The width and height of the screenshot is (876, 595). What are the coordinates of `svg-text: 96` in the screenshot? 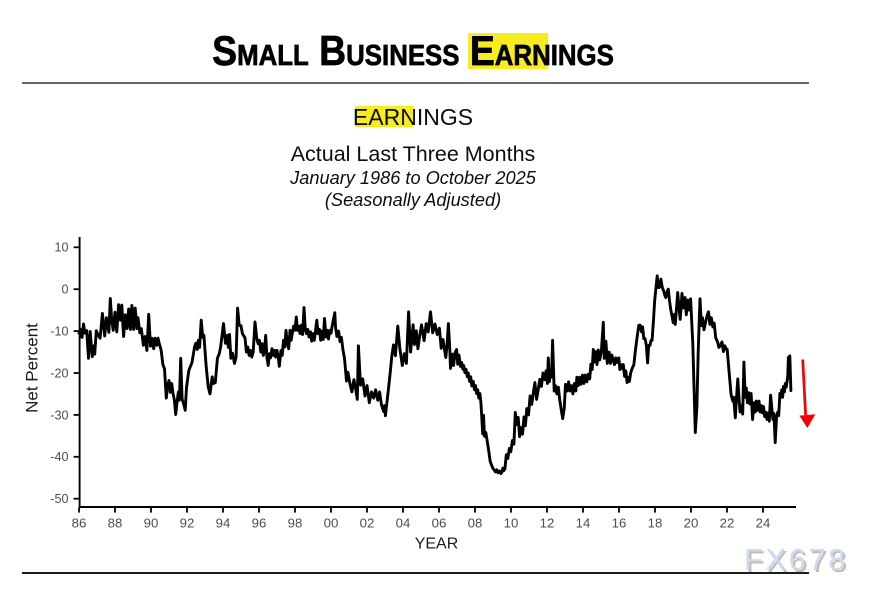 It's located at (259, 522).